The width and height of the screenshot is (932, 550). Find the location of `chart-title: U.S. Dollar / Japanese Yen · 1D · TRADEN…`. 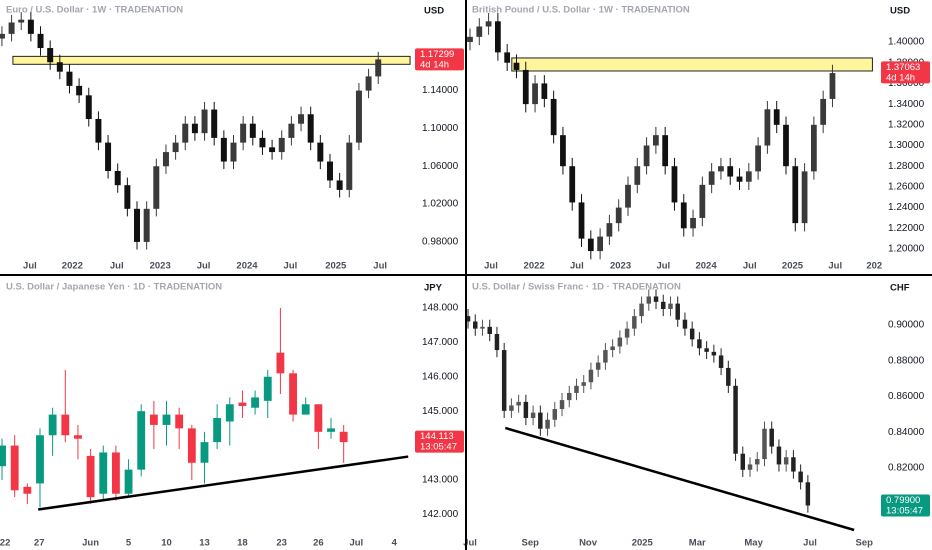

chart-title: U.S. Dollar / Japanese Yen · 1D · TRADEN… is located at coordinates (114, 287).